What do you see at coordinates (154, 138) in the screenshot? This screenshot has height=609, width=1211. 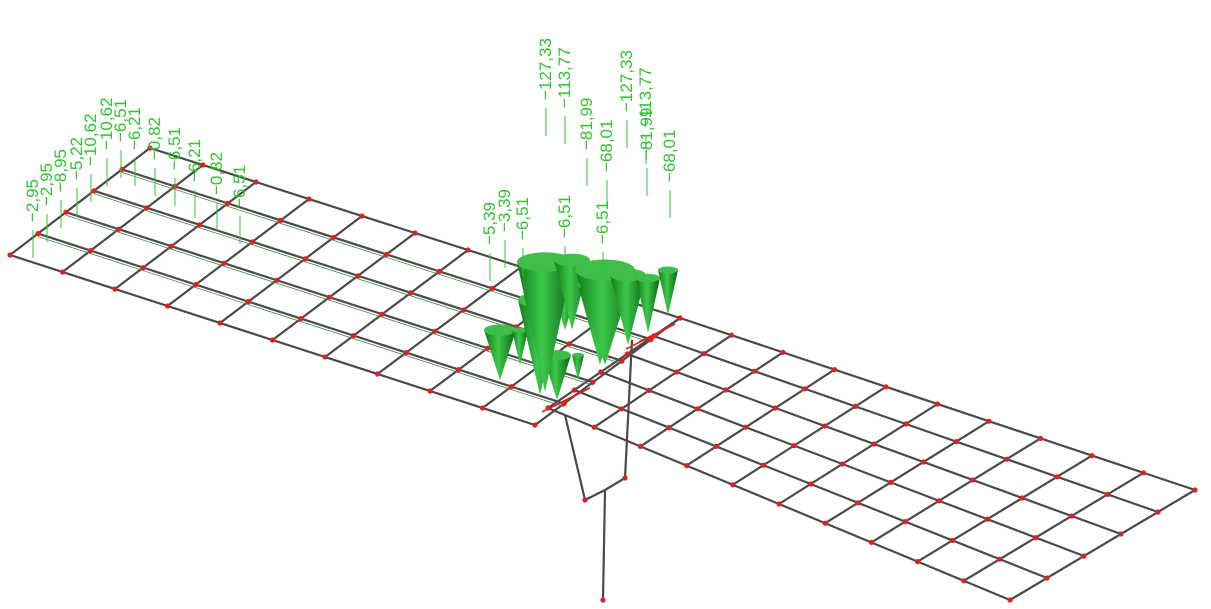 I see `load-label: −0,82` at bounding box center [154, 138].